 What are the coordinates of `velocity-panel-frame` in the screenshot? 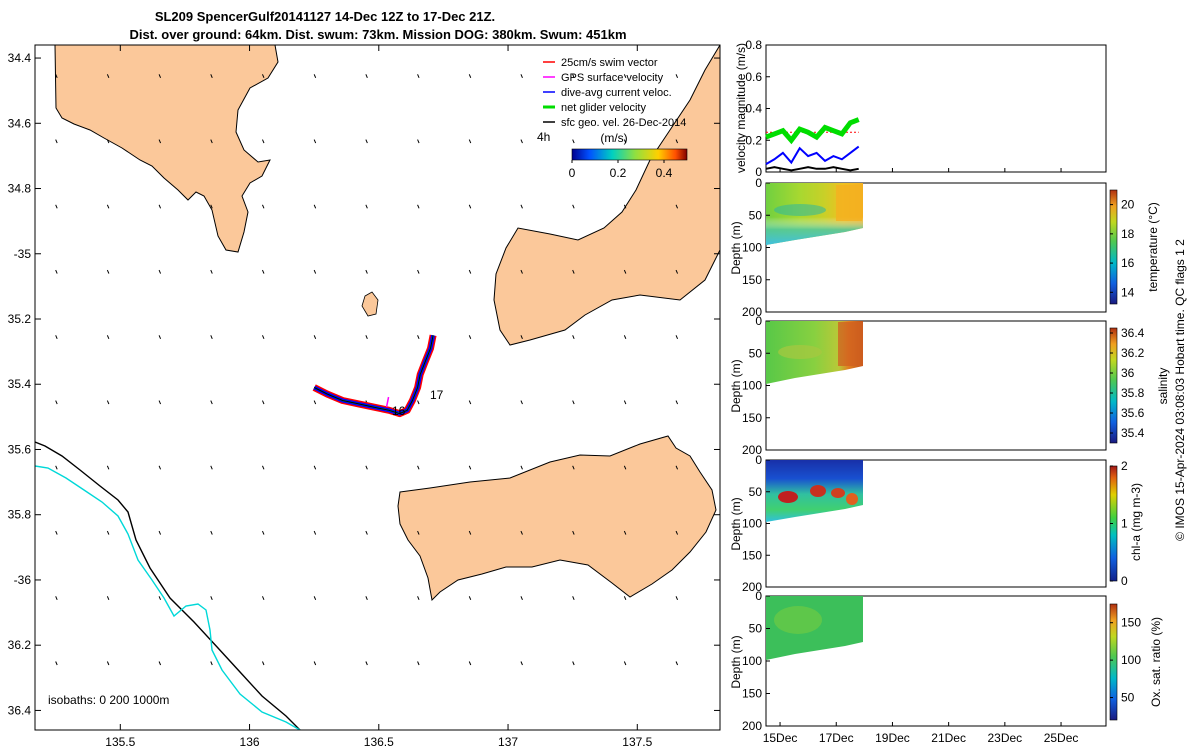 It's located at (936, 108).